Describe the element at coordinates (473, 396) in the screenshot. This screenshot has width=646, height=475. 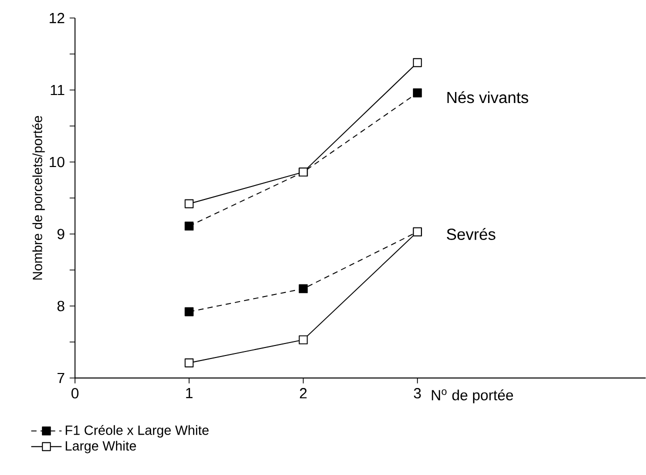
I see `x-axis-title: N$^{o}$ de portée` at that location.